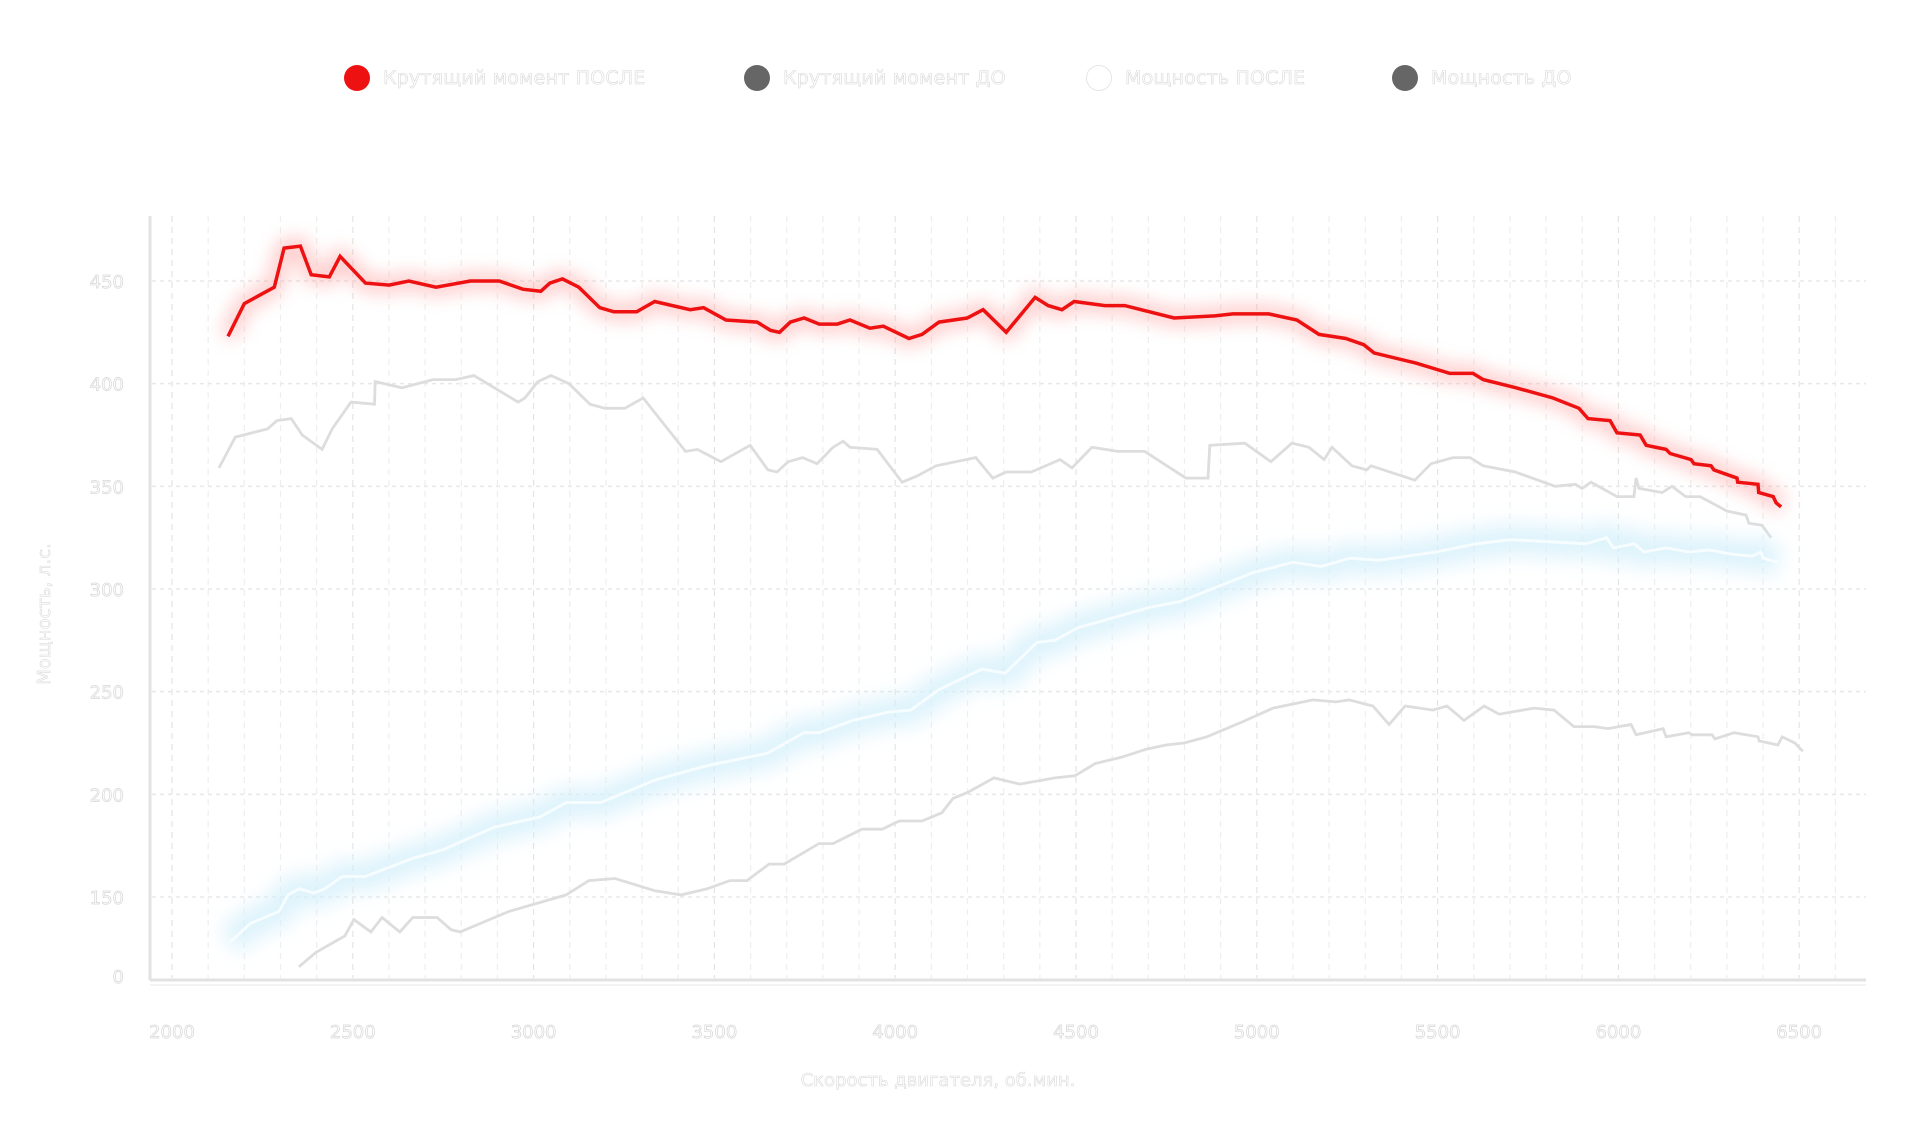 The height and width of the screenshot is (1126, 1920). What do you see at coordinates (107, 795) in the screenshot?
I see `y-tick-label: 200` at bounding box center [107, 795].